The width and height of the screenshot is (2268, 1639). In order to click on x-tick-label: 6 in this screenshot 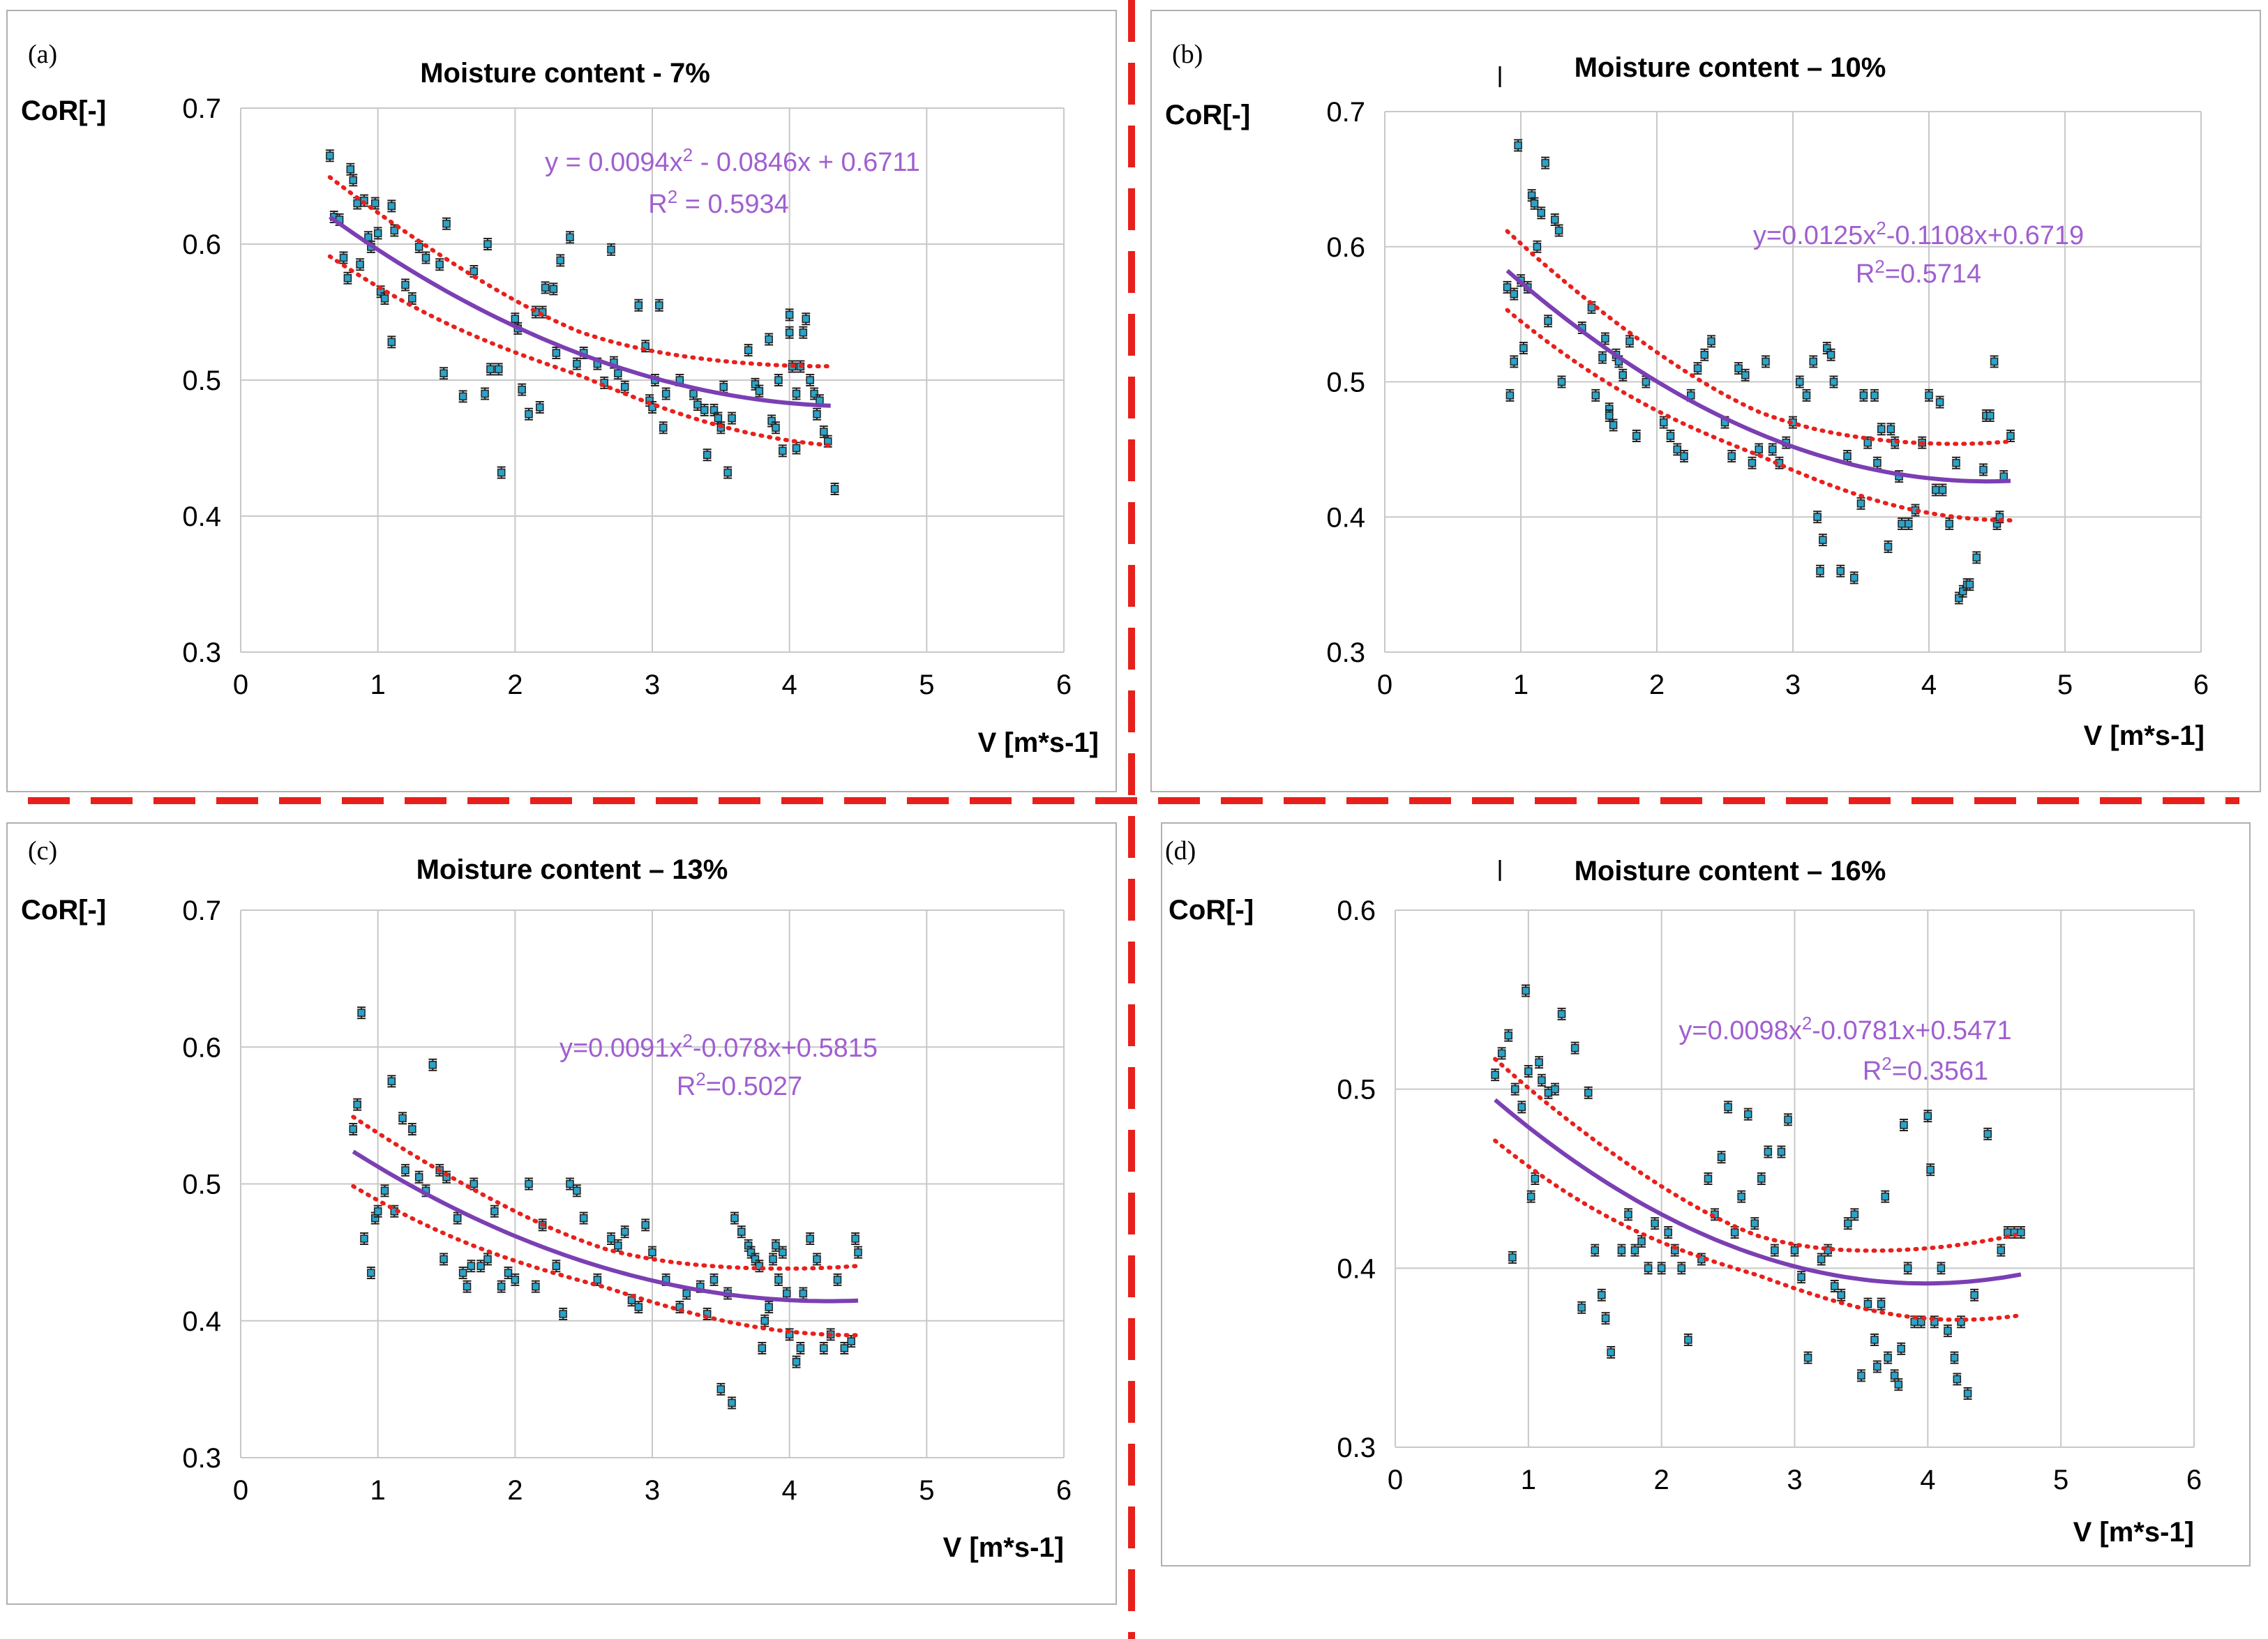, I will do `click(2201, 685)`.